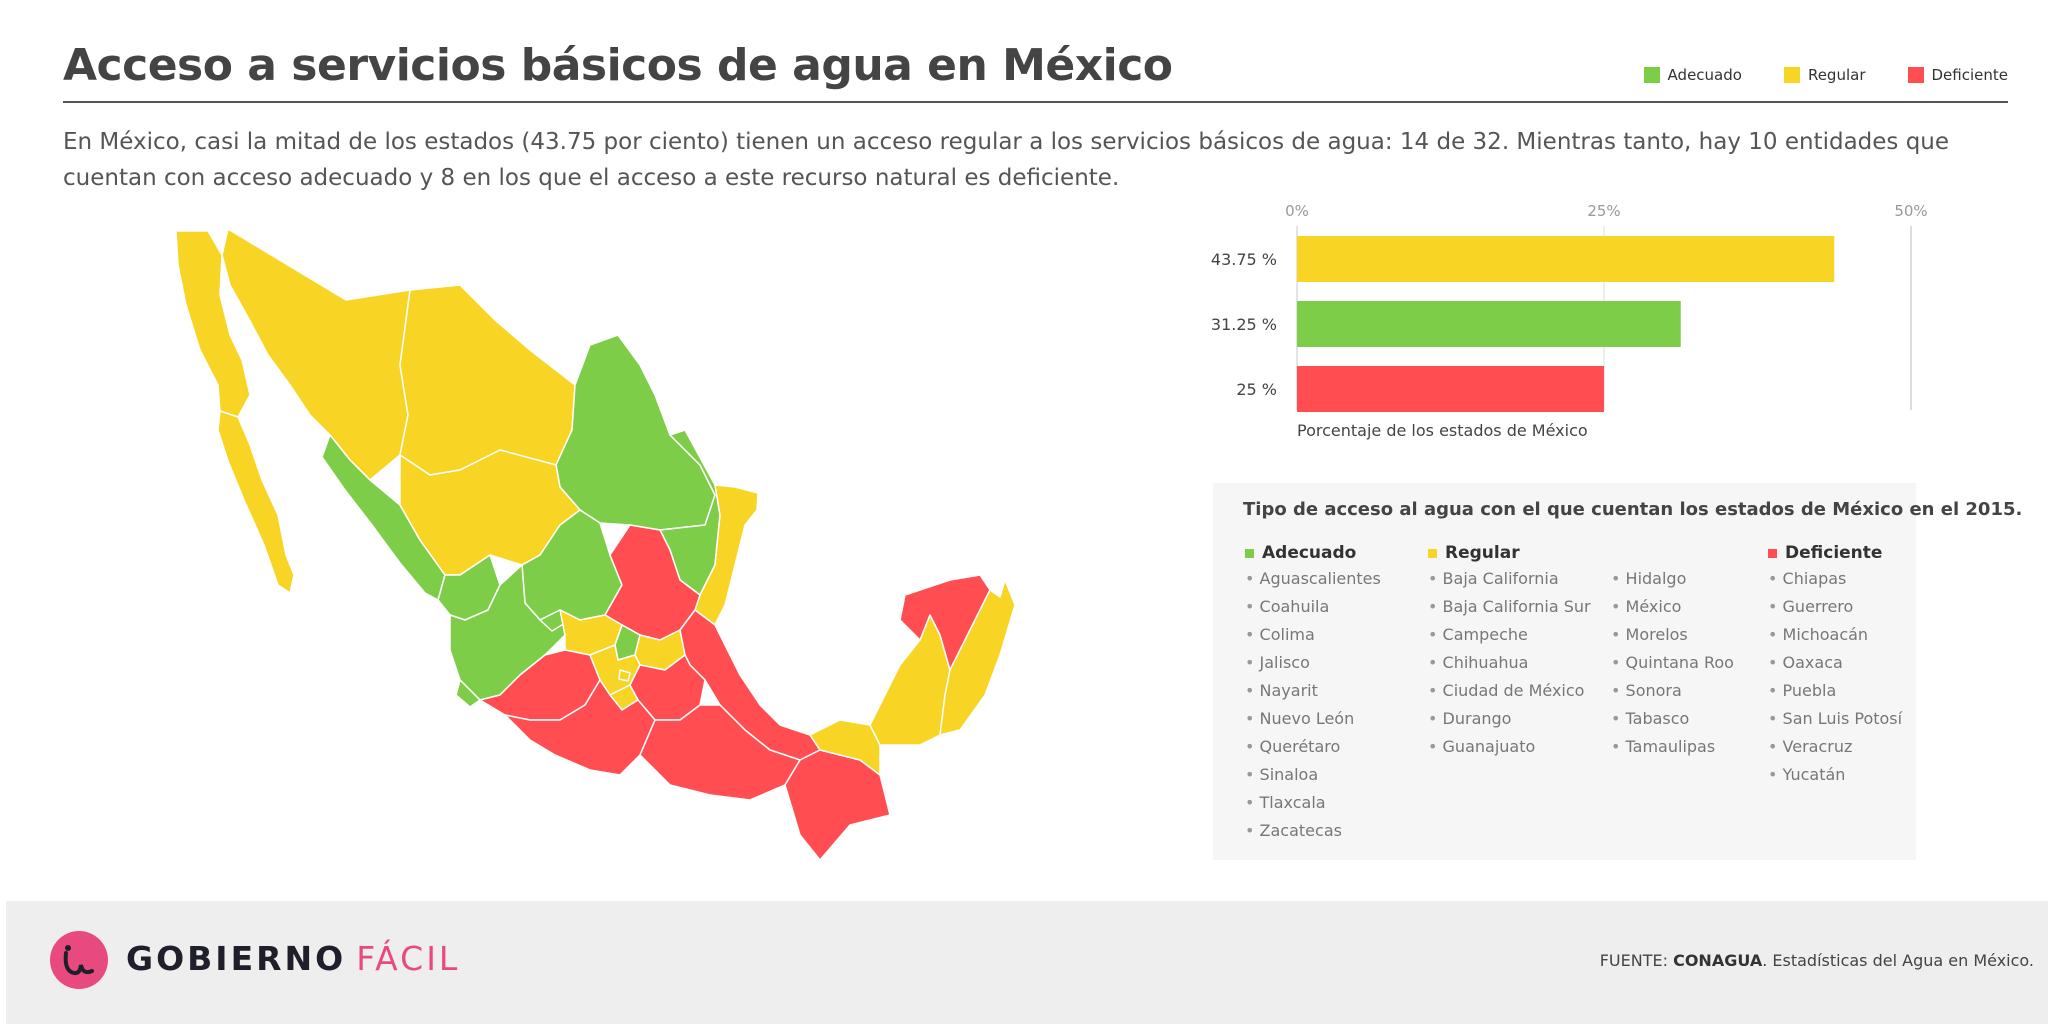 This screenshot has width=2048, height=1024. I want to click on list-item: México, so click(1672, 607).